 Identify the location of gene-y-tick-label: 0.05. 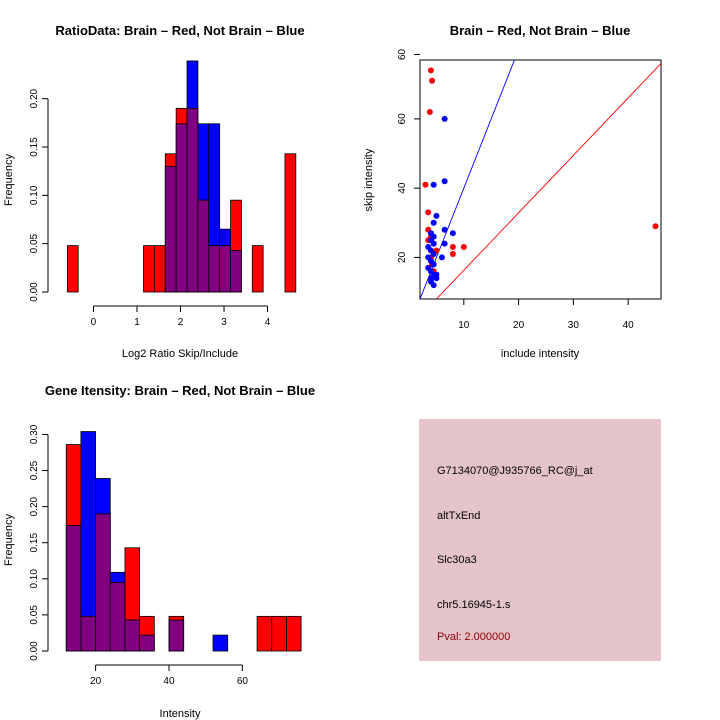
(34, 615).